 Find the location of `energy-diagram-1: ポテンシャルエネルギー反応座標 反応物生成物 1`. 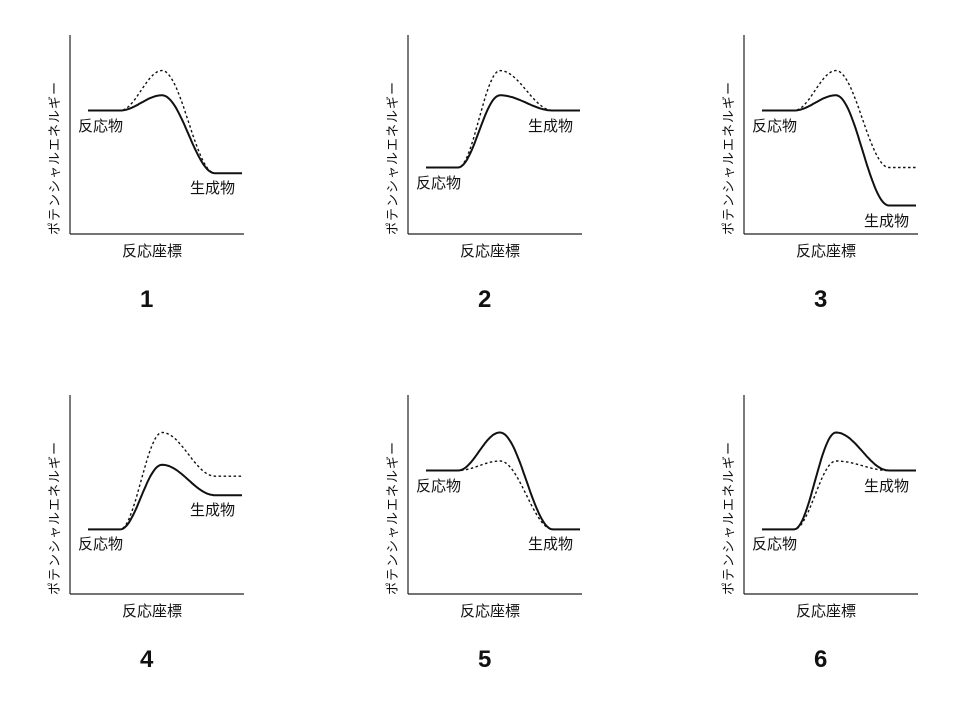

energy-diagram-1: ポテンシャルエネルギー反応座標 反応物生成物 1 is located at coordinates (190, 195).